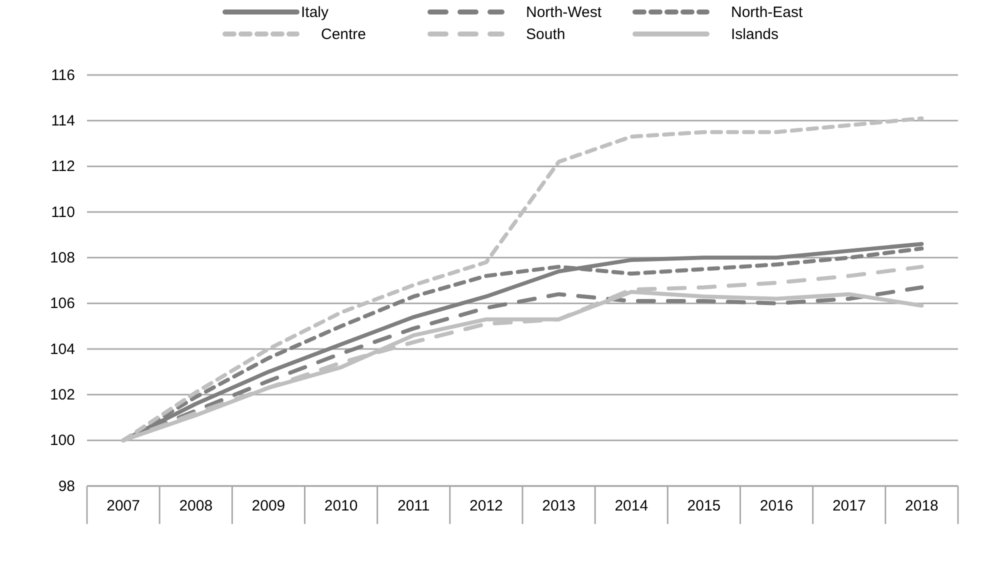 The width and height of the screenshot is (982, 561). Describe the element at coordinates (564, 12) in the screenshot. I see `legend-label: North-West` at that location.